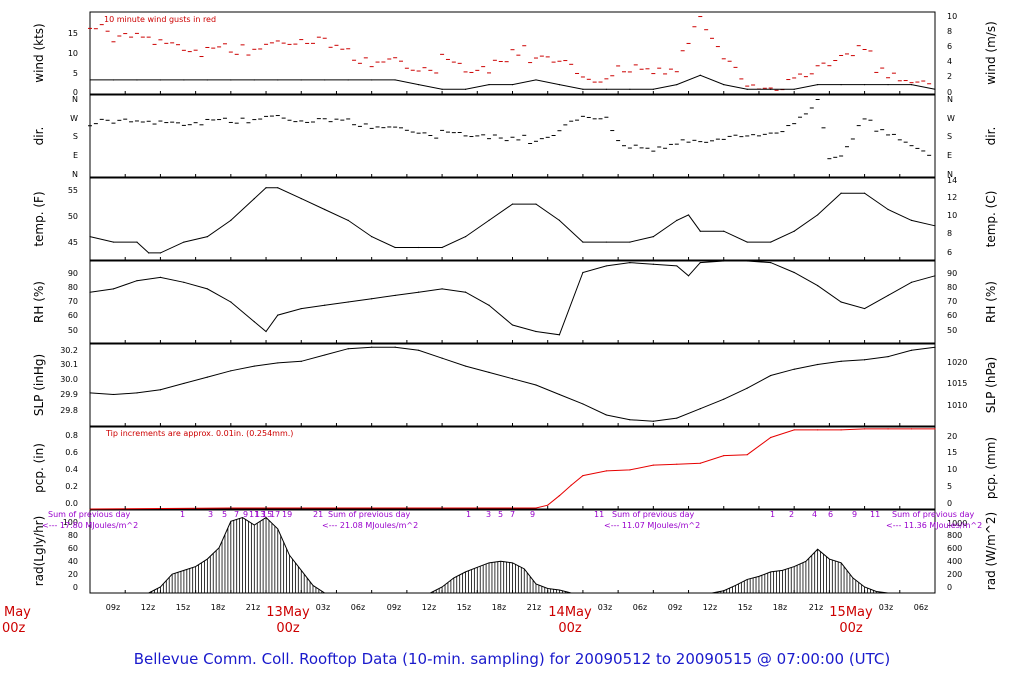  Describe the element at coordinates (75, 136) in the screenshot. I see `direction-tick-left-s: S` at that location.